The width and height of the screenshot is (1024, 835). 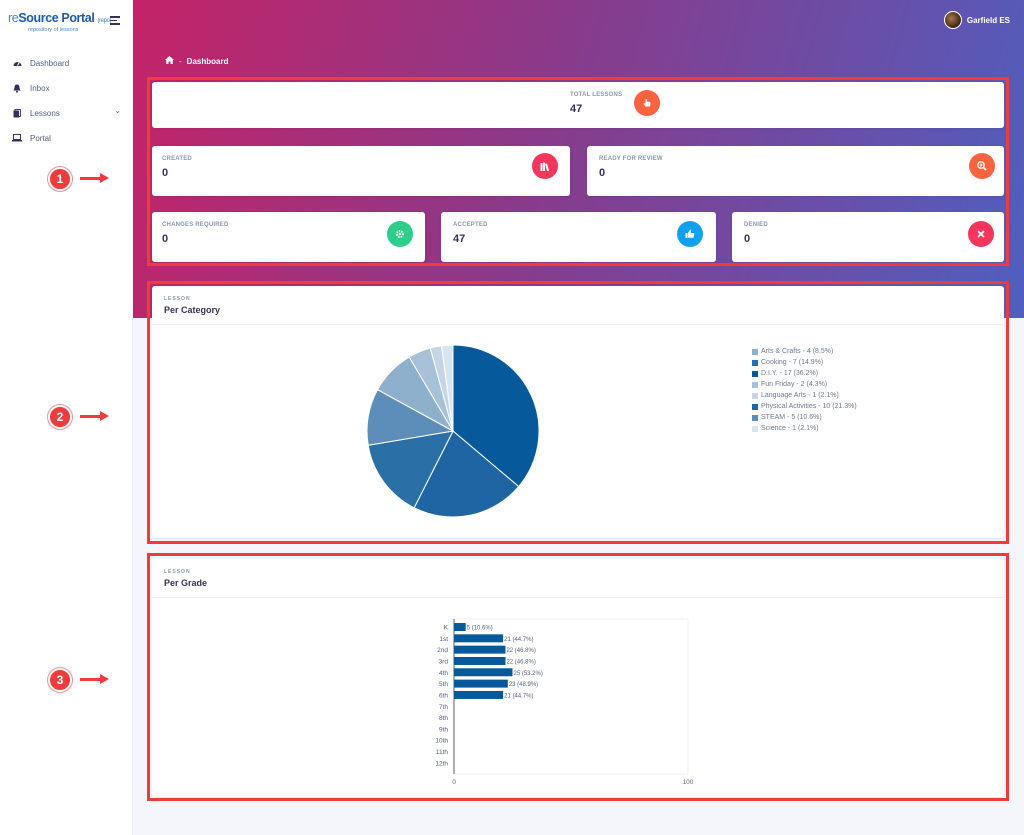 I want to click on breadcrumb: - Dashboard, so click(x=196, y=61).